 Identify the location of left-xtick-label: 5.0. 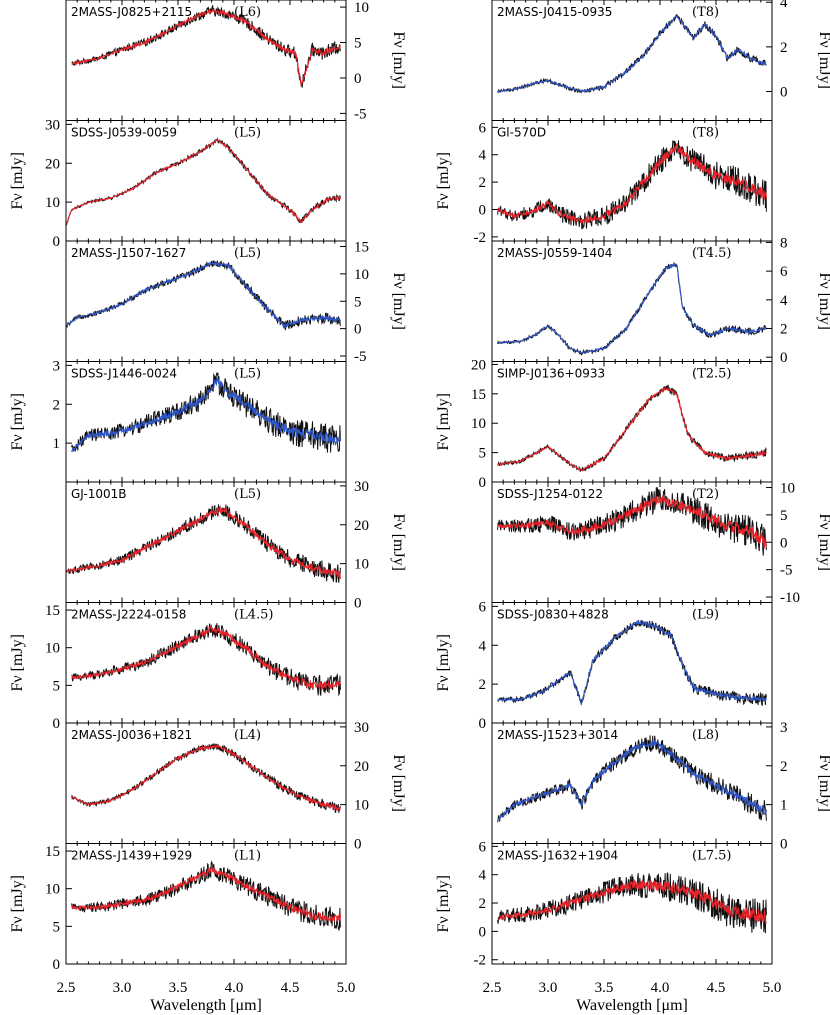
(346, 988).